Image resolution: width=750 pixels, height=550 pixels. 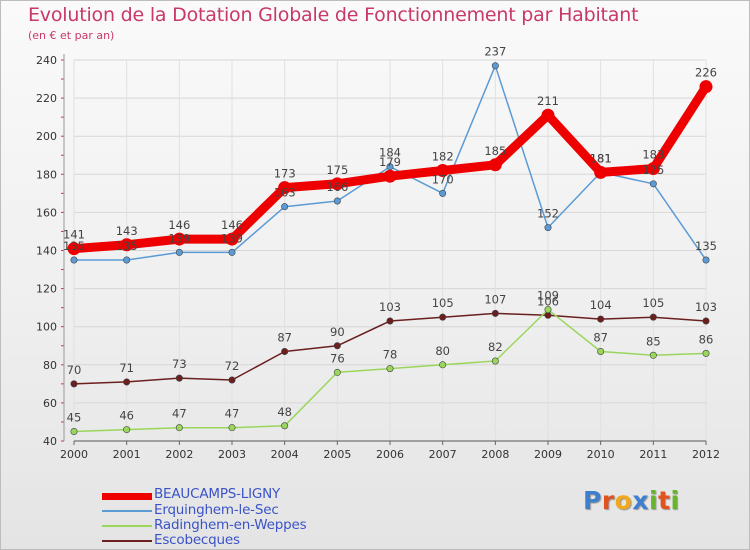 I want to click on data-label: 170, so click(x=443, y=179).